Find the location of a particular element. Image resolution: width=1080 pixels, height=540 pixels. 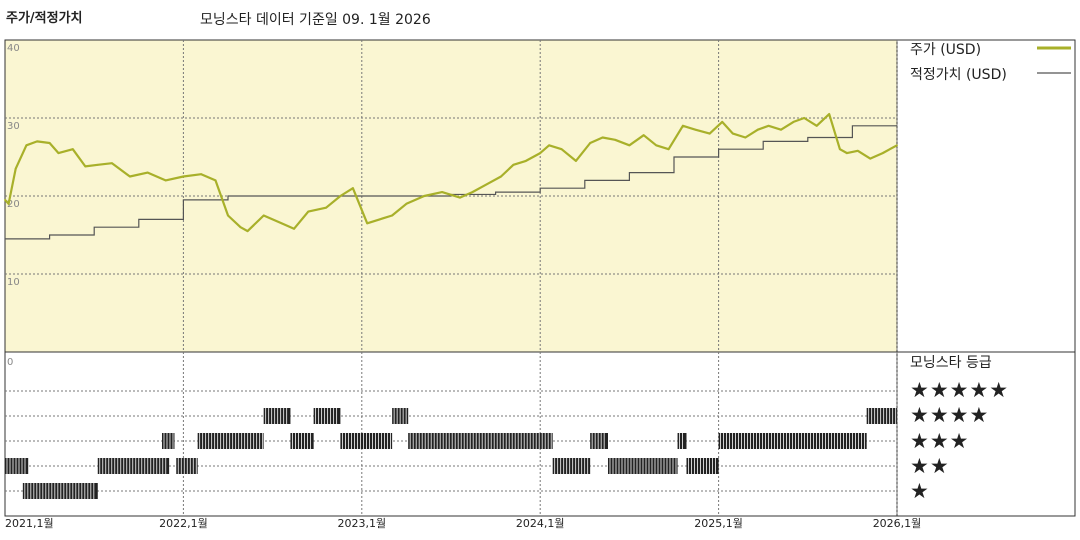

rating-axis-label: 0 is located at coordinates (10, 362).